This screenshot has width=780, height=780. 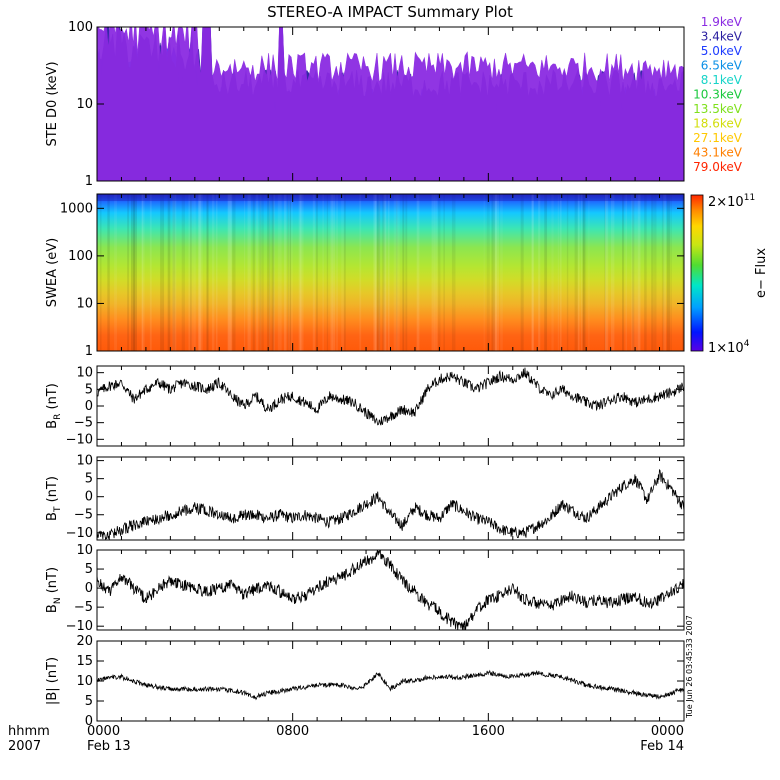 What do you see at coordinates (52, 272) in the screenshot?
I see `swea-ylabel: SWEA (eV)` at bounding box center [52, 272].